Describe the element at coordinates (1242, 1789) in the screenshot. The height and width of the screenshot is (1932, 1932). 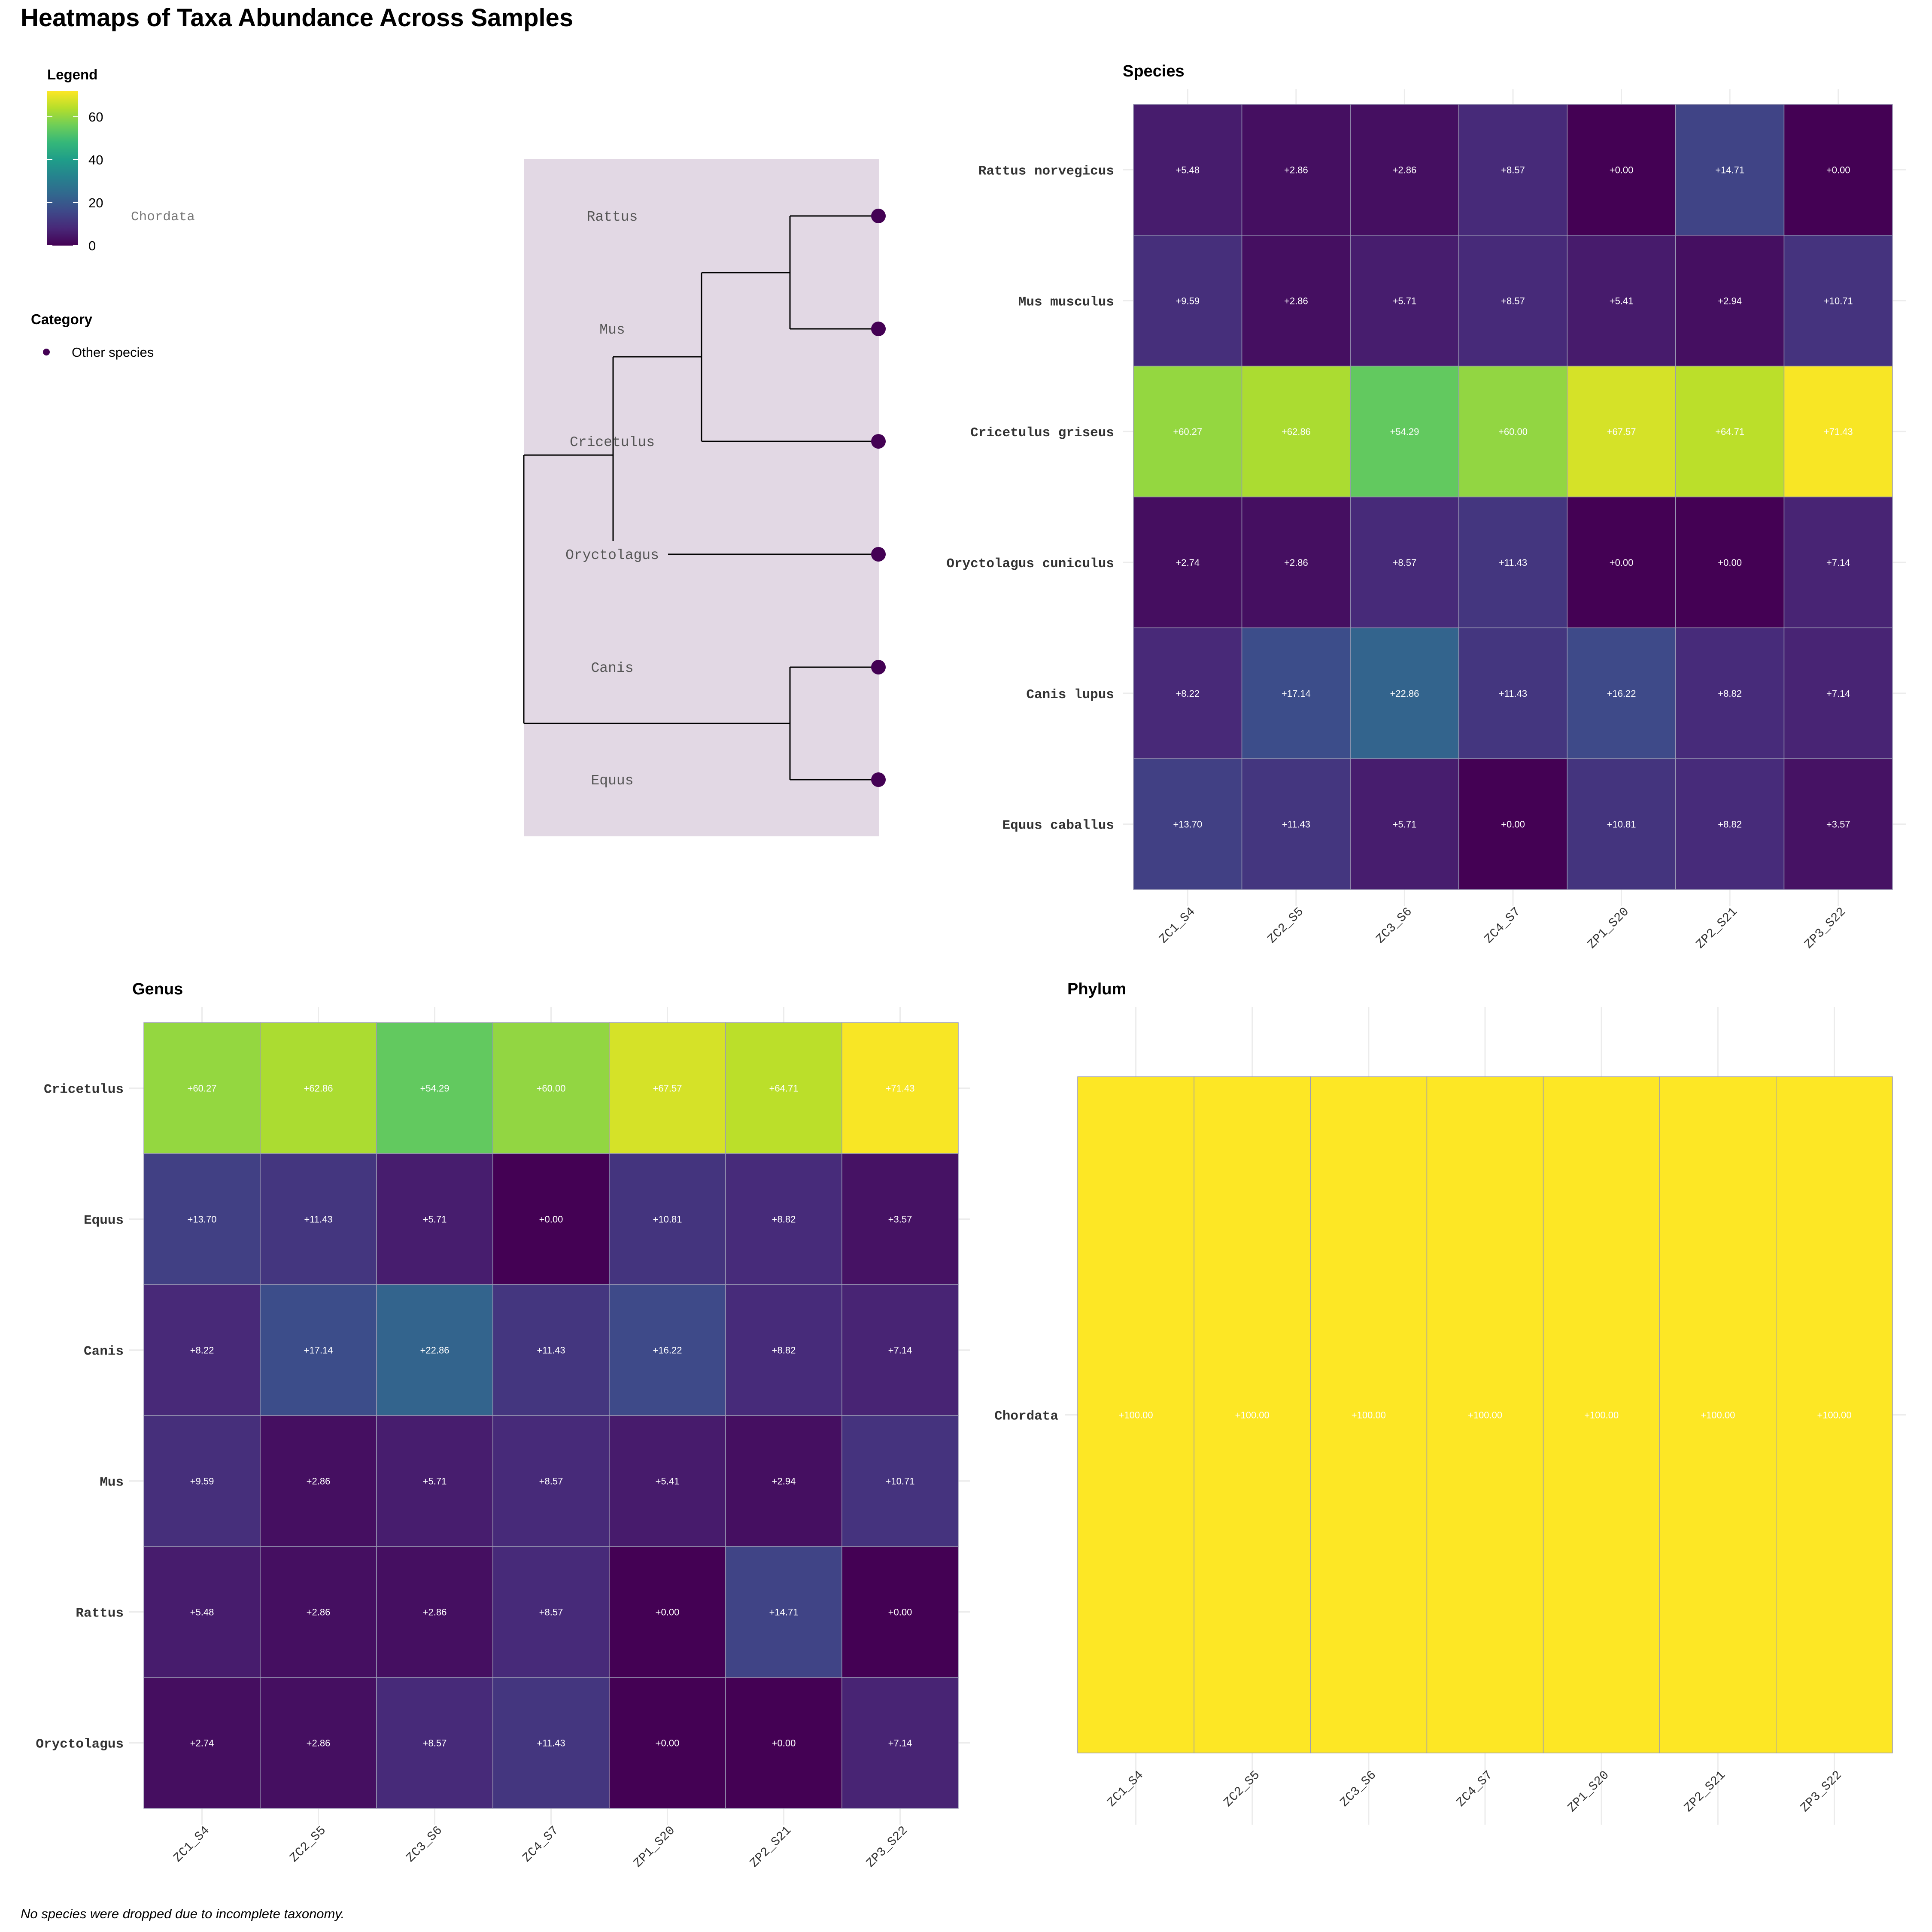
I see `x-tick-label: ZC2_S5` at that location.